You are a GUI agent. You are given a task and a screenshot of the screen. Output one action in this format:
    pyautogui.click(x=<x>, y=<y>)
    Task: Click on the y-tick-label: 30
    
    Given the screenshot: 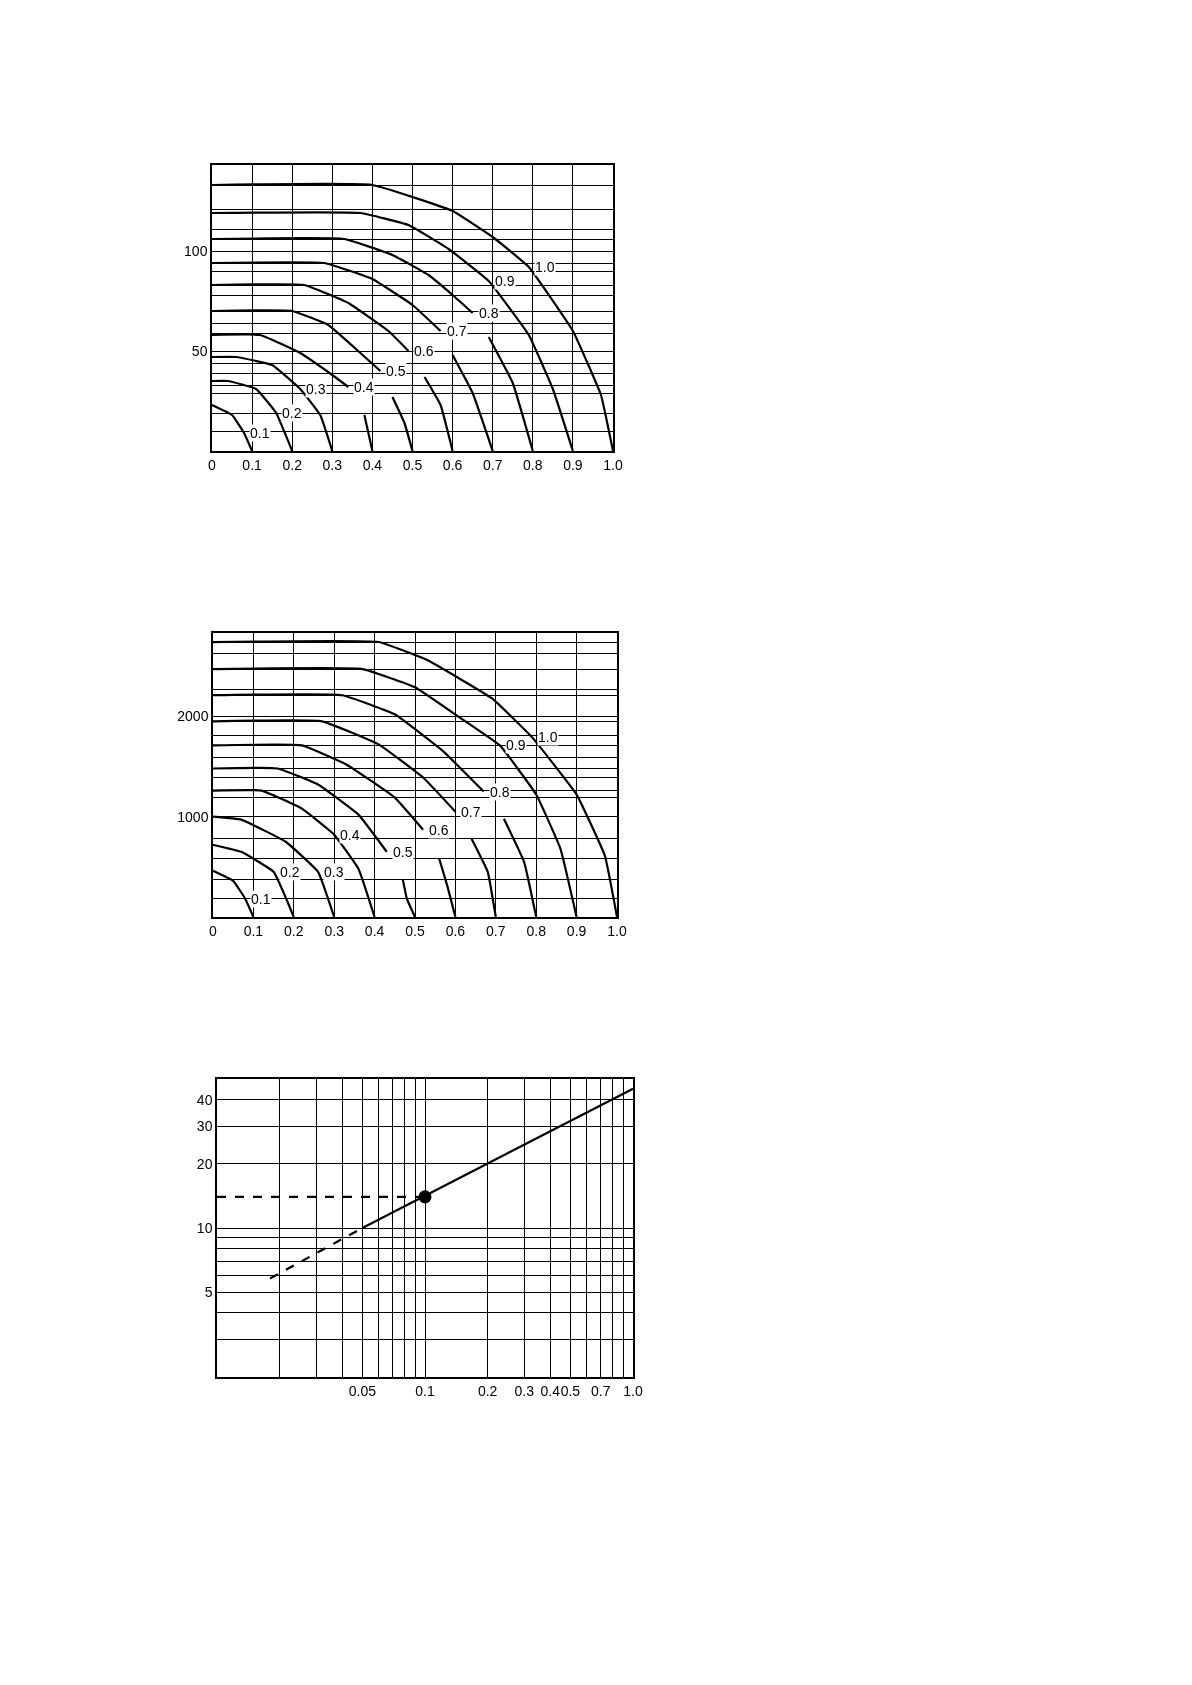 What is the action you would take?
    pyautogui.click(x=204, y=1126)
    